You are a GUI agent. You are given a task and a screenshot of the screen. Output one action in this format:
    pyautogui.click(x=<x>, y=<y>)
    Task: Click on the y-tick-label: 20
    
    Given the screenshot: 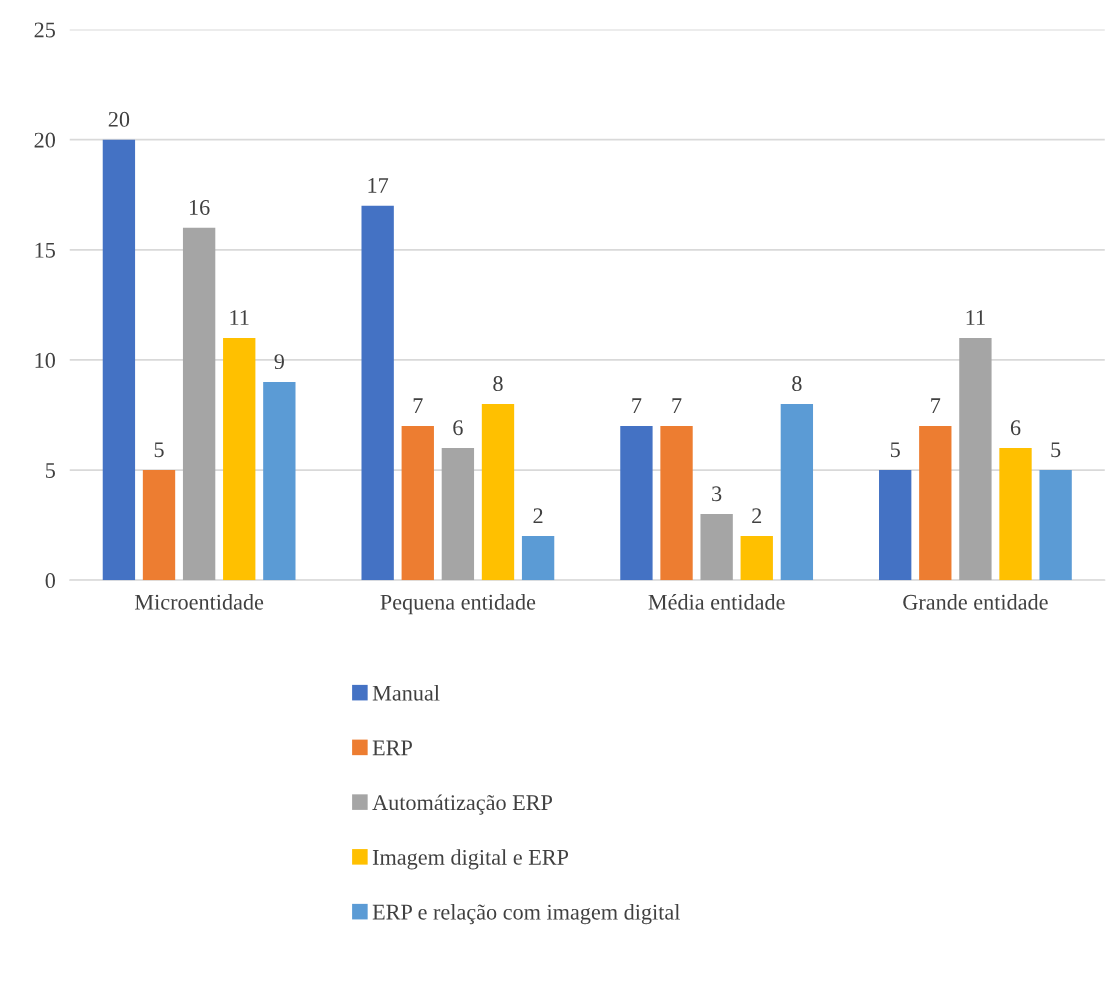 What is the action you would take?
    pyautogui.click(x=44, y=140)
    